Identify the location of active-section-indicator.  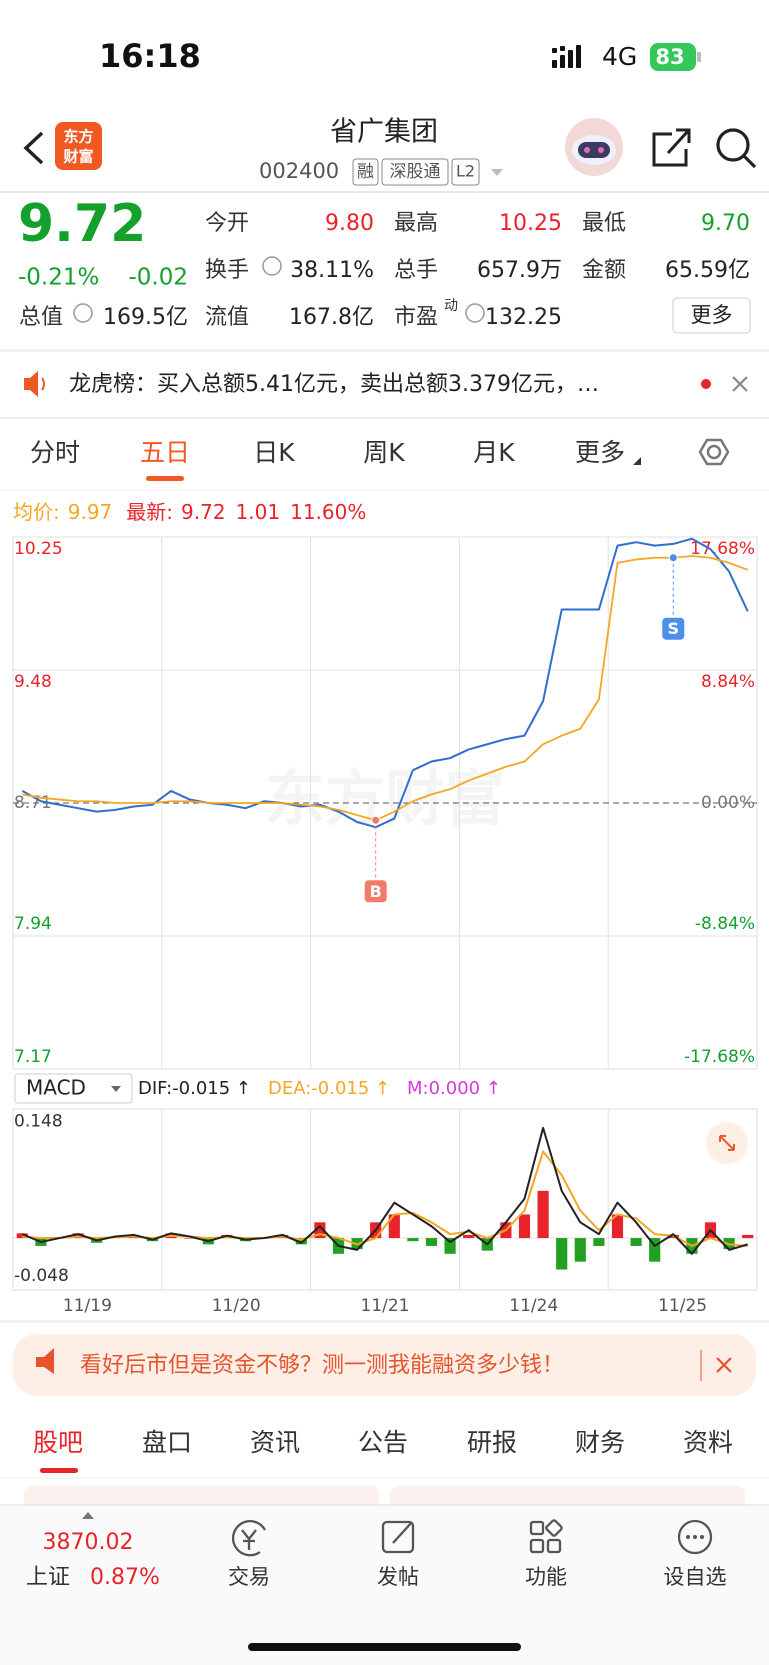
(59, 1470).